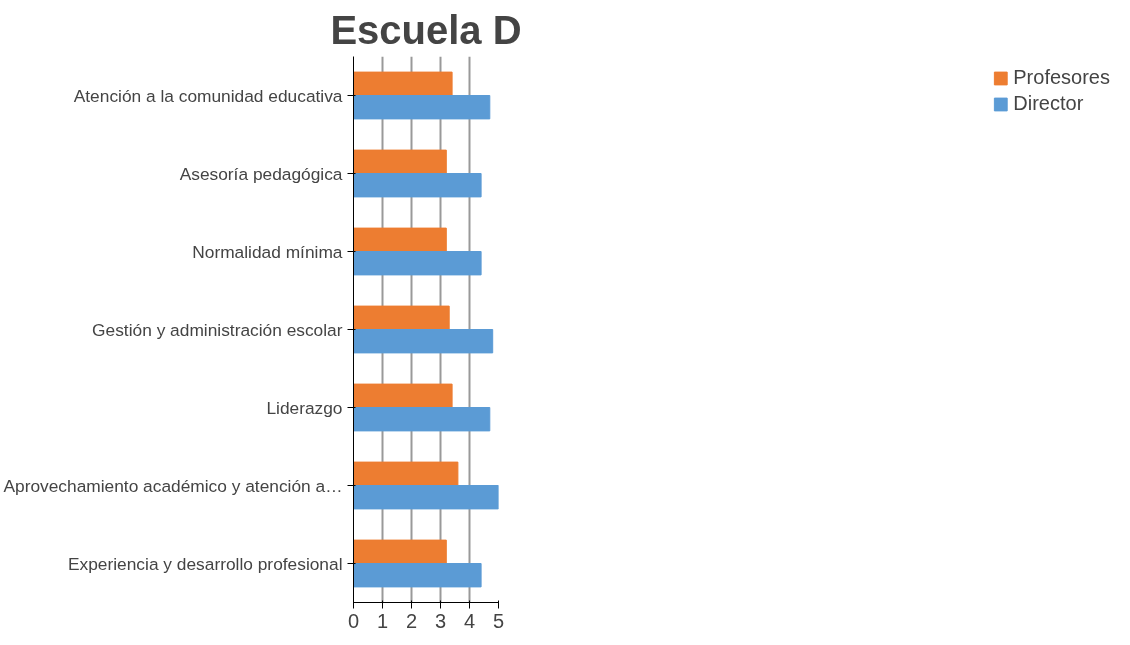 This screenshot has width=1130, height=645. Describe the element at coordinates (1061, 77) in the screenshot. I see `legend-label: Profesores` at that location.